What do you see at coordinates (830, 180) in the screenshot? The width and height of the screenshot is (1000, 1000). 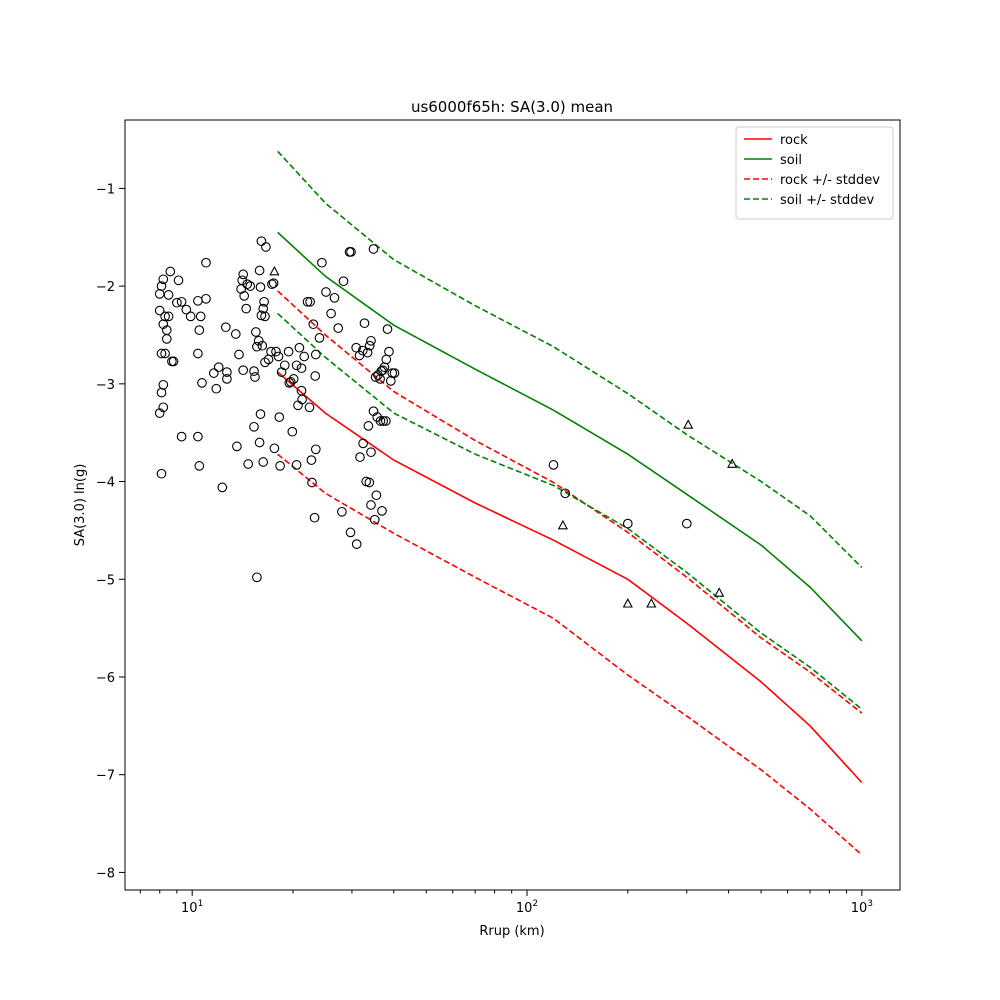 I see `legend-label: rock +/- stddev` at bounding box center [830, 180].